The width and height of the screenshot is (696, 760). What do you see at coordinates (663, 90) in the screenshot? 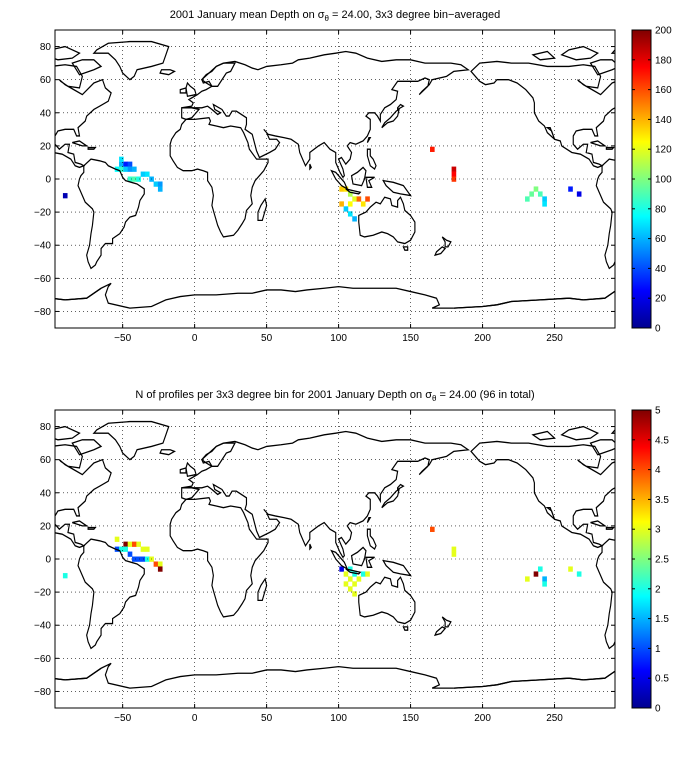
I see `colorbar-tick-label: 160` at bounding box center [663, 90].